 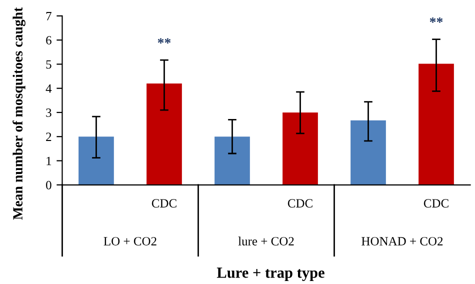 I want to click on y-tick-label: 3, so click(x=49, y=112).